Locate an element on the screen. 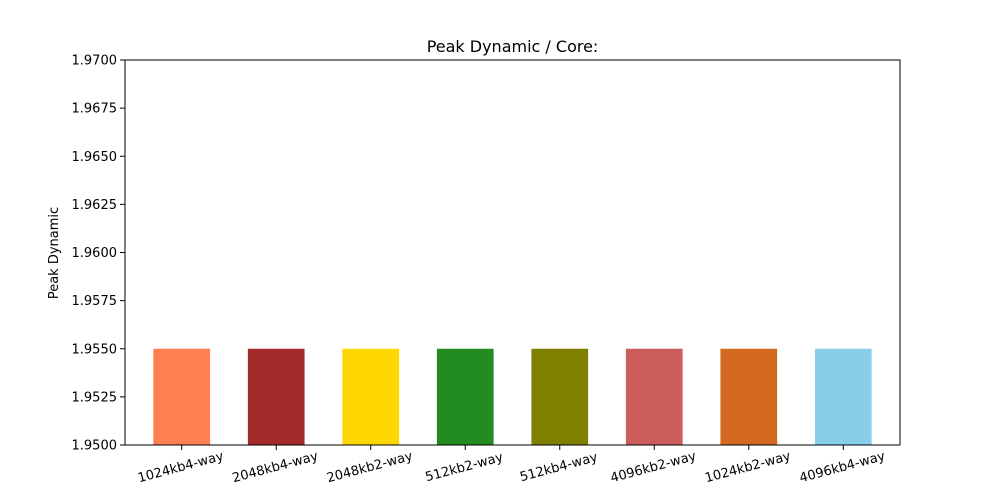  x-tick-label: 2048kb4-way is located at coordinates (275, 467).